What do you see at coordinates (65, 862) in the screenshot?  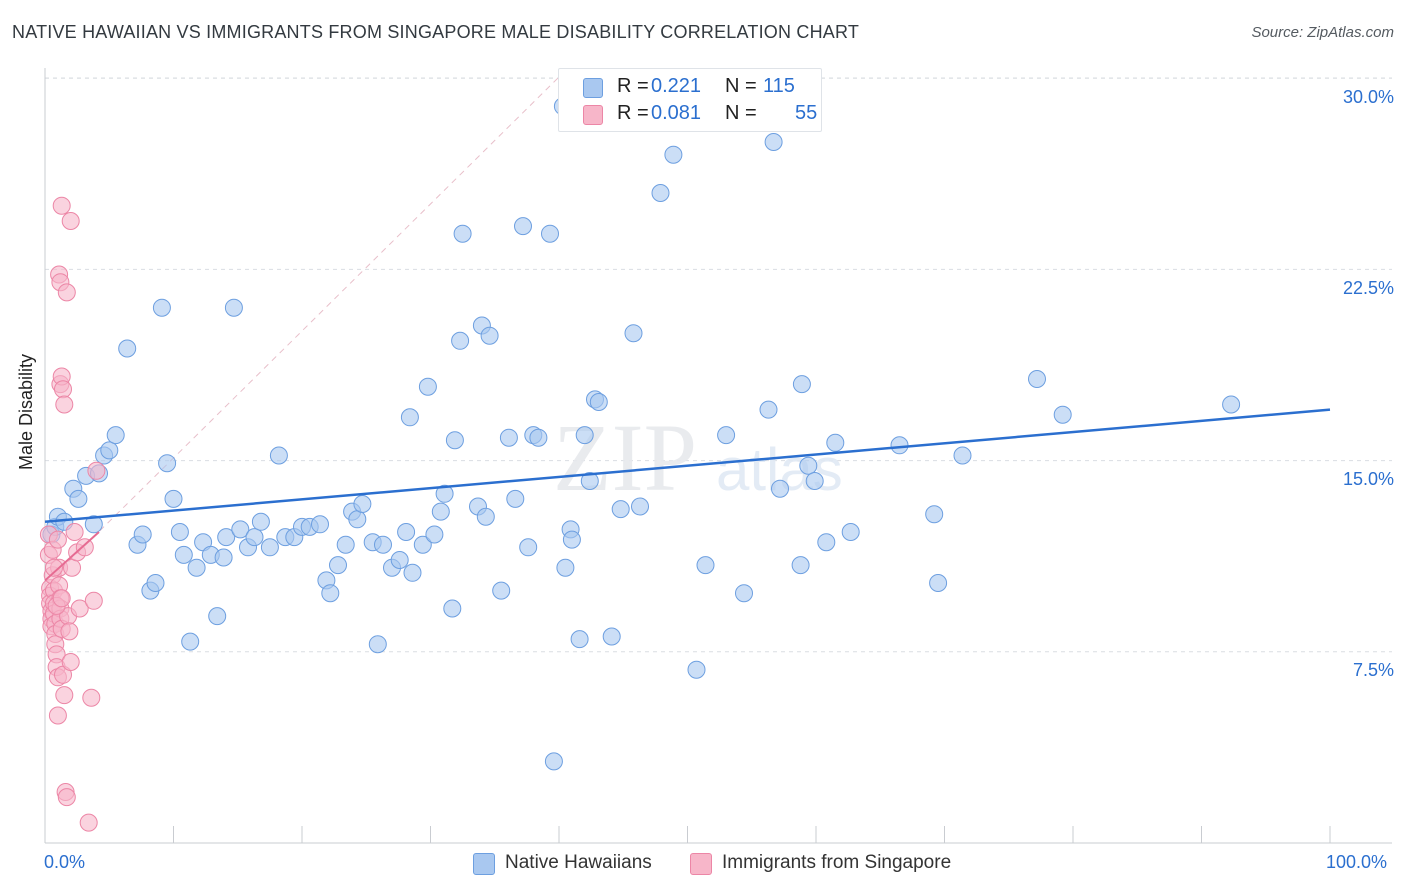 I see `x-tick-label-min: 0.0%` at bounding box center [65, 862].